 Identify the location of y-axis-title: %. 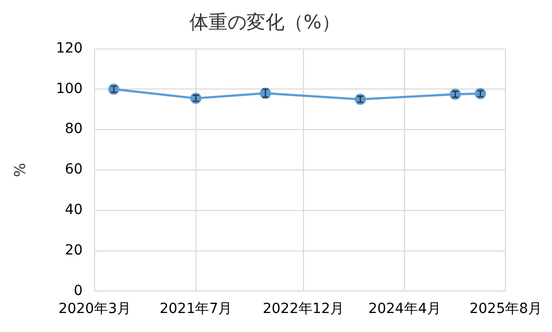
(19, 170).